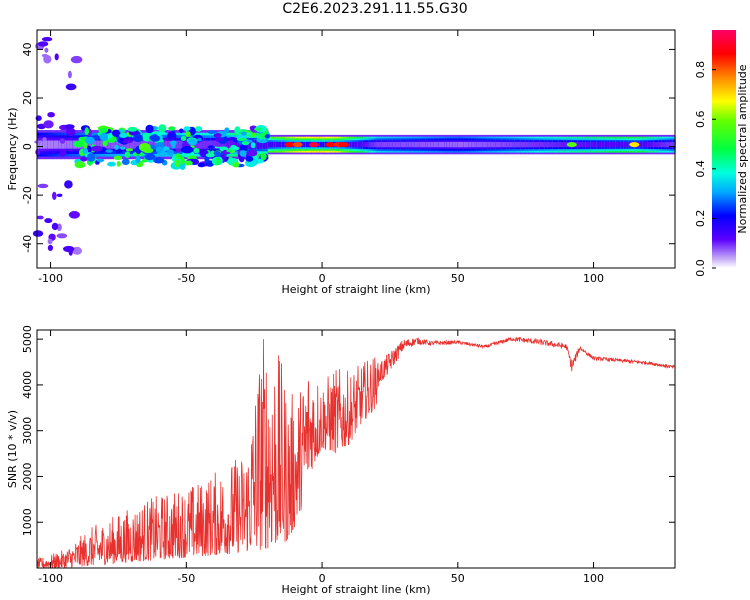 The image size is (750, 600). I want to click on x-tick-label: -100, so click(50, 278).